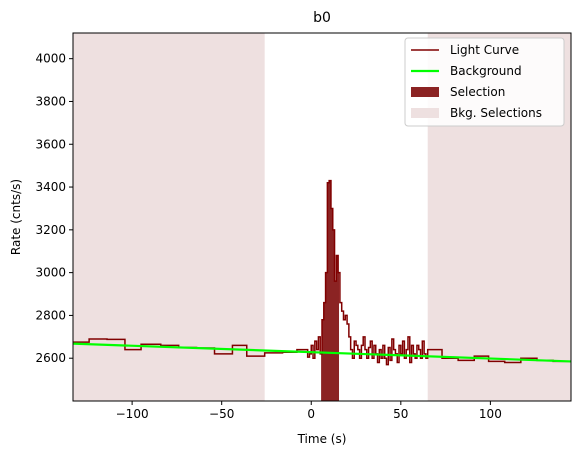 The width and height of the screenshot is (583, 455). I want to click on y-tick-label: 3000, so click(50, 273).